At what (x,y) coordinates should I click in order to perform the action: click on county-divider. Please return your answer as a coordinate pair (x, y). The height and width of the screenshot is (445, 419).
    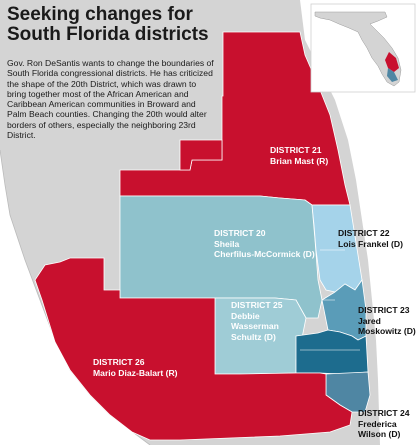
    Looking at the image, I should click on (330, 300).